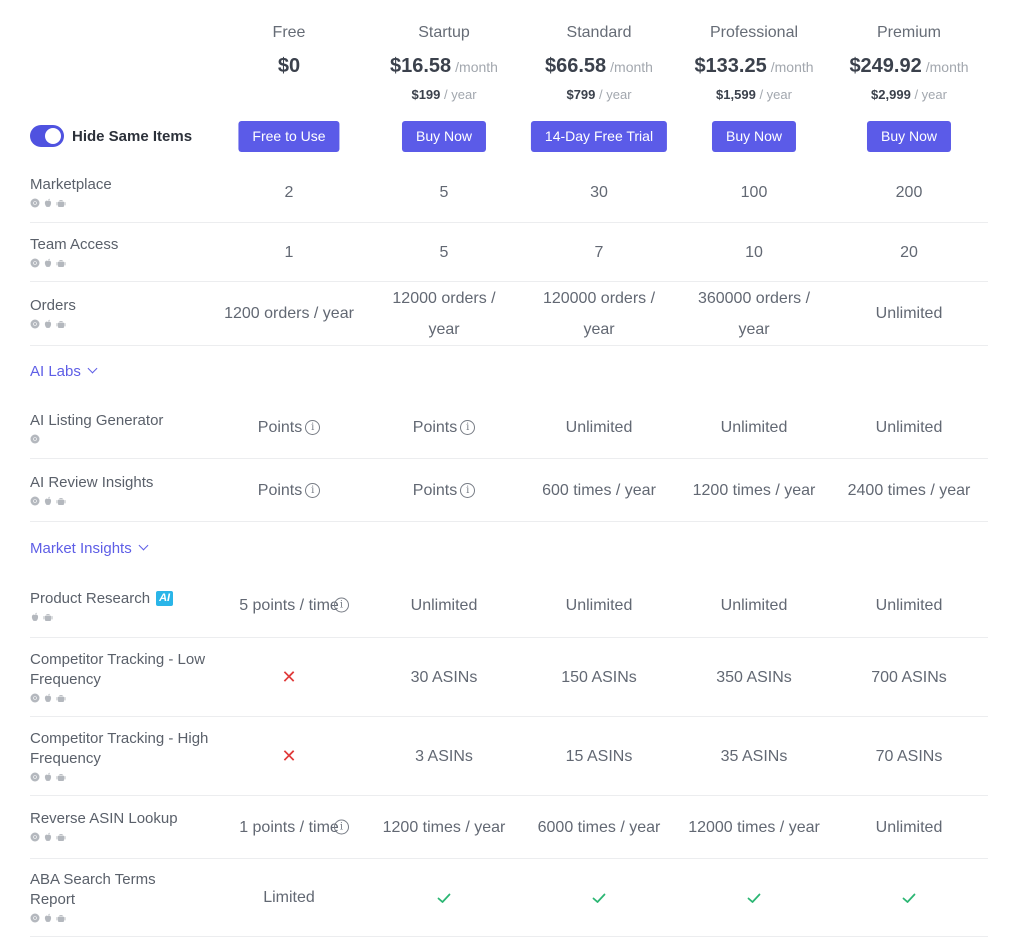 This screenshot has width=1024, height=940. Describe the element at coordinates (289, 252) in the screenshot. I see `value-cell: 1` at that location.